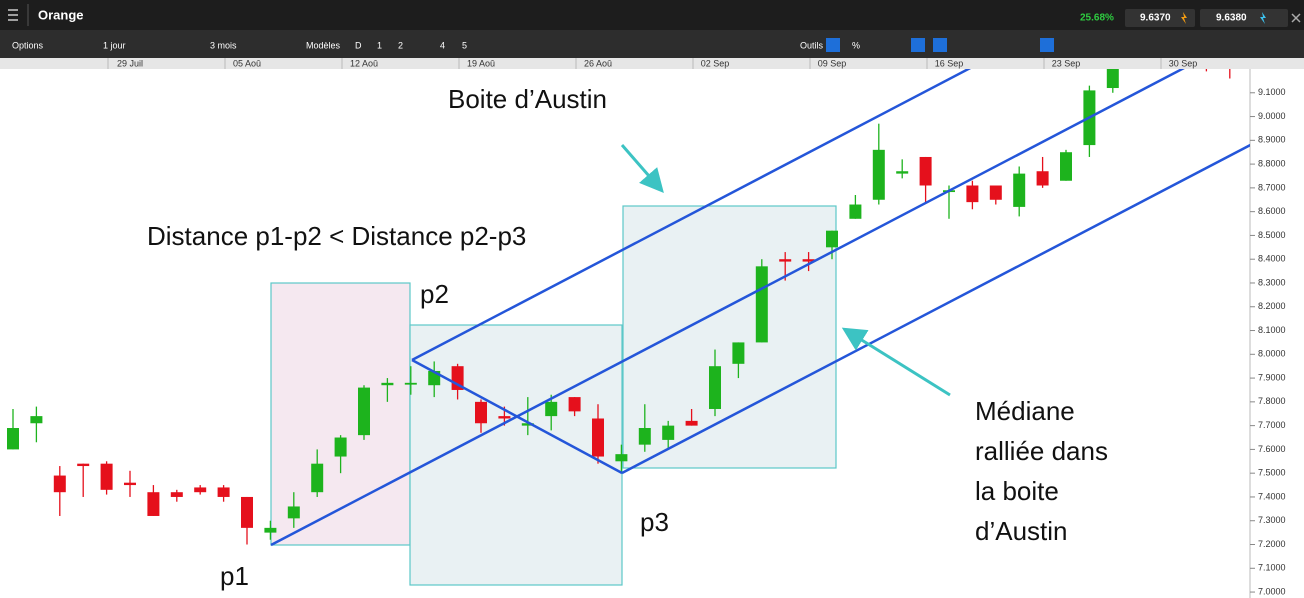 The width and height of the screenshot is (1304, 598). I want to click on annotation-line: ralliée dans, so click(1041, 451).